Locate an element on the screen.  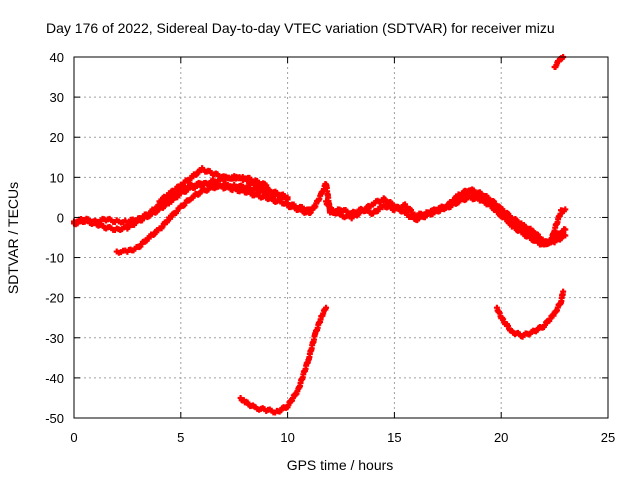
y-tick-label: 40 is located at coordinates (57, 57).